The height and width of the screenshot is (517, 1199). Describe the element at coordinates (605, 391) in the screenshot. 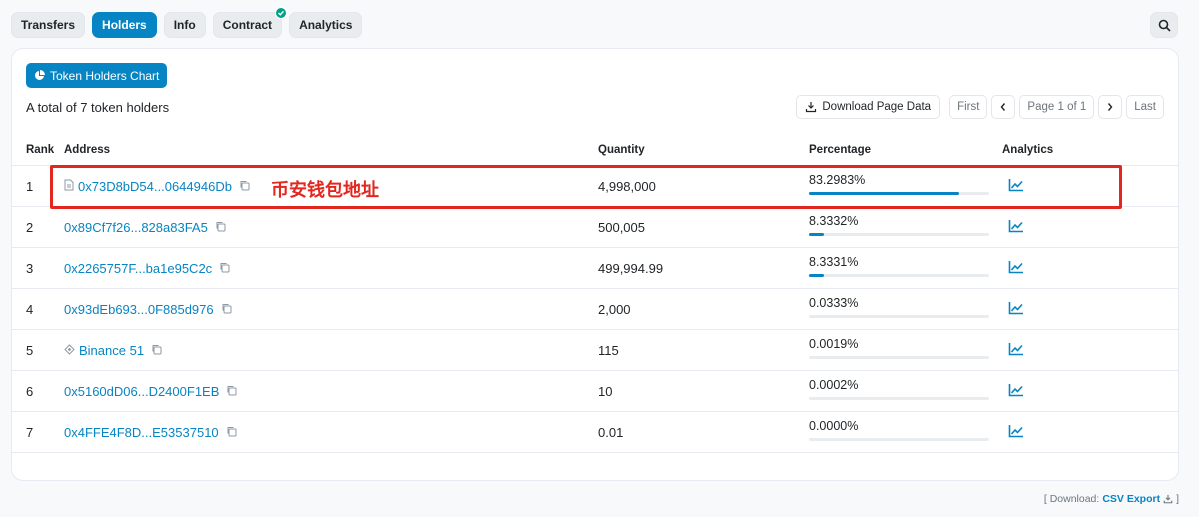

I see `quantity-cell: 10` at that location.